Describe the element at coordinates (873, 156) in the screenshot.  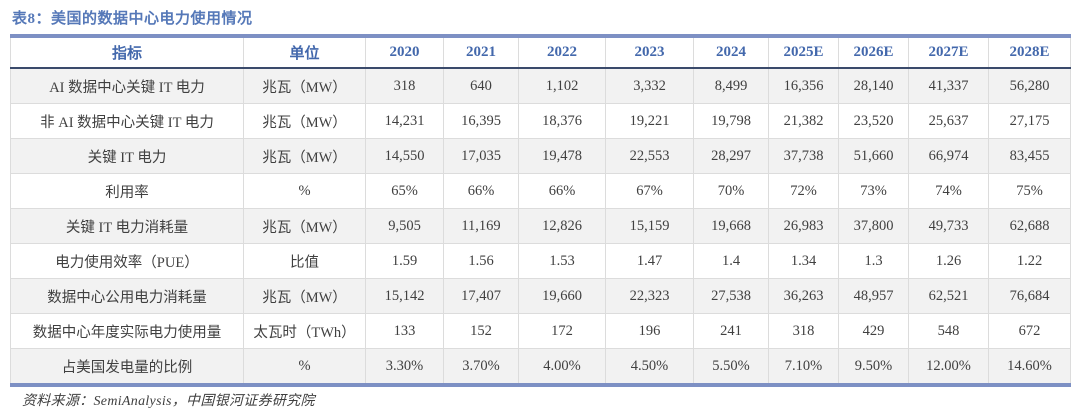
I see `value-cell: 51,660` at that location.